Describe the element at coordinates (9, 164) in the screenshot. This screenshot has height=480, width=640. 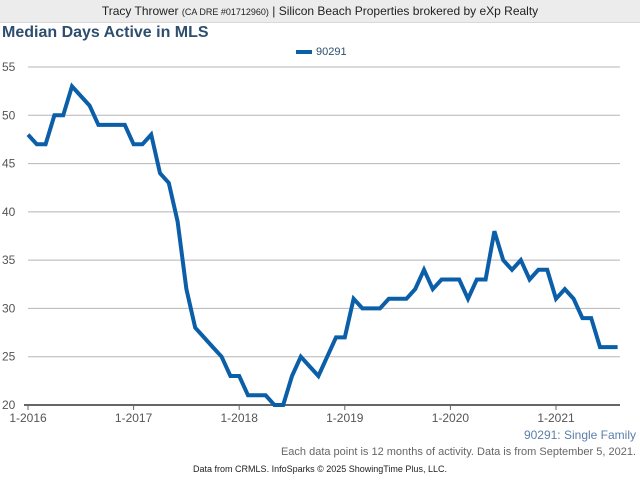
I see `y-tick-label: 45` at that location.